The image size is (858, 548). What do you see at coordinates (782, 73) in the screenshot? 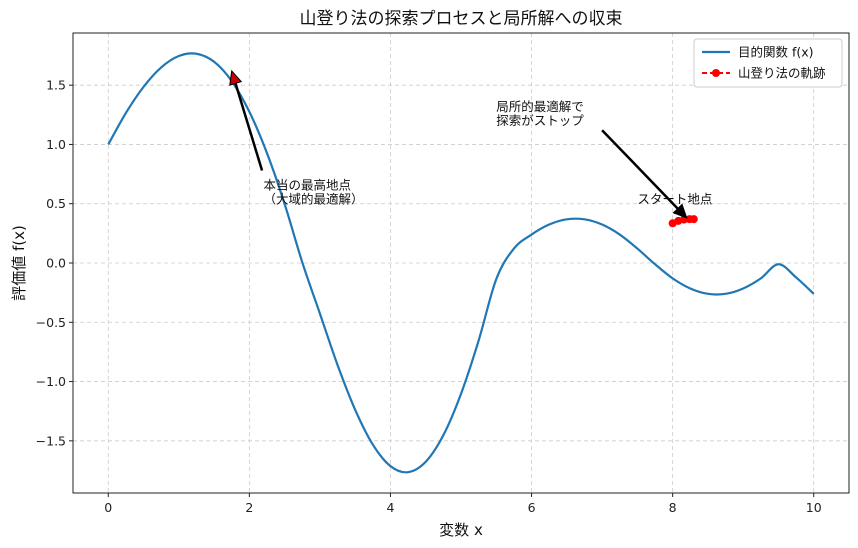
I see `legend-label-trajectory: 山登り法の軌跡` at bounding box center [782, 73].